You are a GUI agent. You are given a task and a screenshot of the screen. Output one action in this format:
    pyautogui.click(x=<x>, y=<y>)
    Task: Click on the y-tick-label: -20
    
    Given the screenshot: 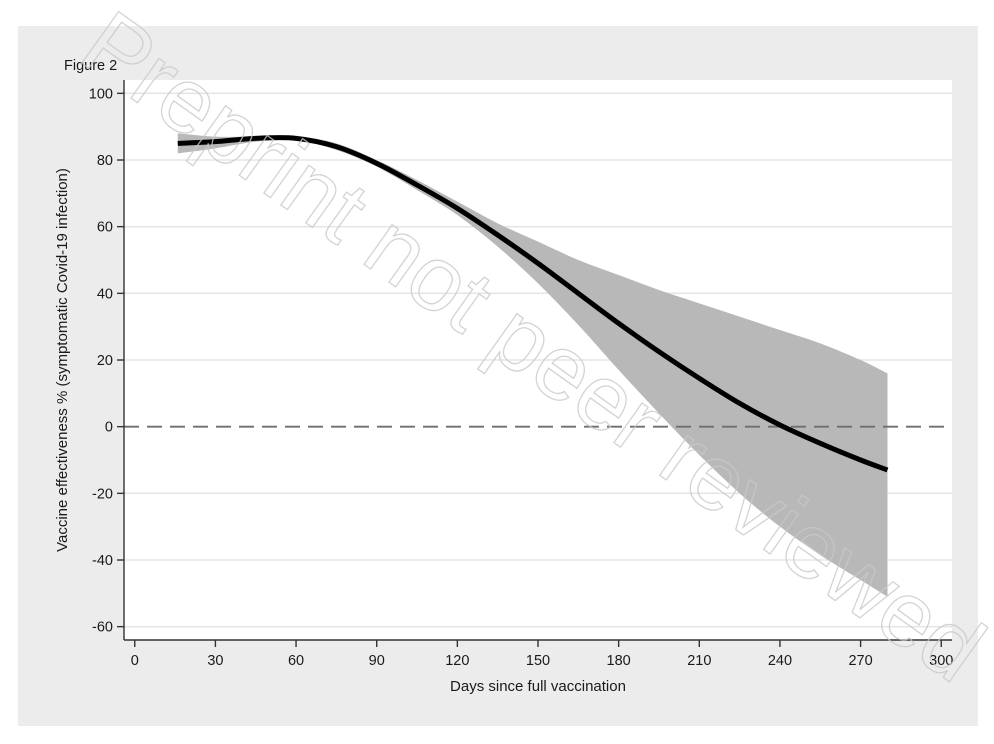 What is the action you would take?
    pyautogui.click(x=102, y=494)
    